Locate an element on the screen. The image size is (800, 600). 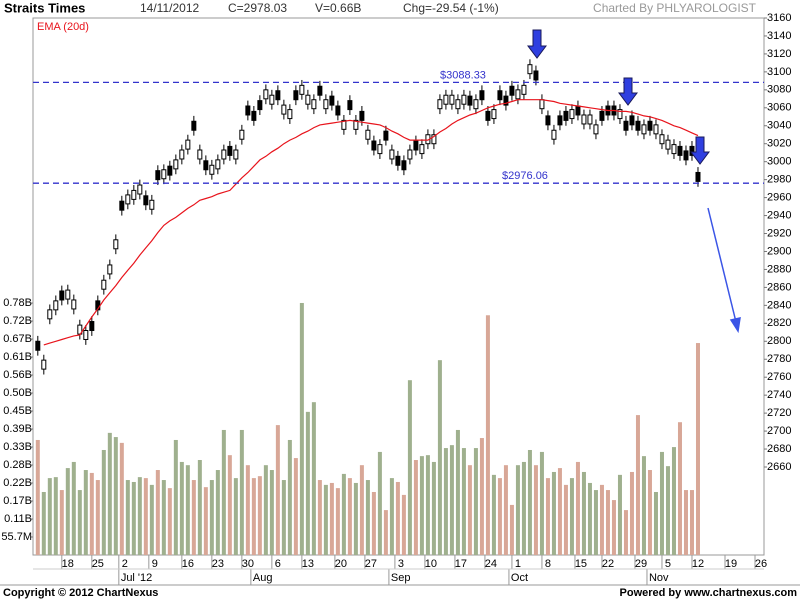
trend-arrow is located at coordinates (724, 270).